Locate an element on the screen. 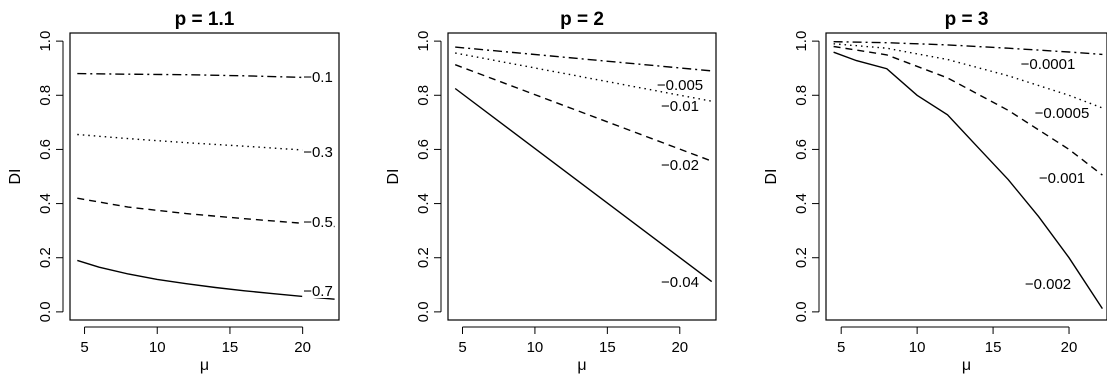  curve-label: −0.0005 is located at coordinates (1062, 113).